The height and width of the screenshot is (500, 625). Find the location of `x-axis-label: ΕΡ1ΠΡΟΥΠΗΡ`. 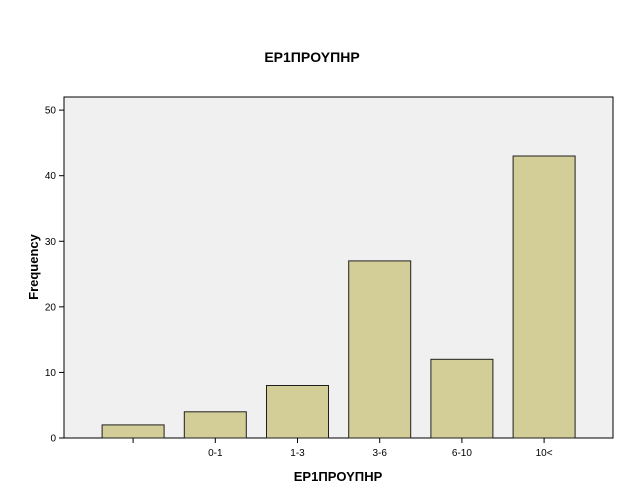

x-axis-label: ΕΡ1ΠΡΟΥΠΗΡ is located at coordinates (338, 476).